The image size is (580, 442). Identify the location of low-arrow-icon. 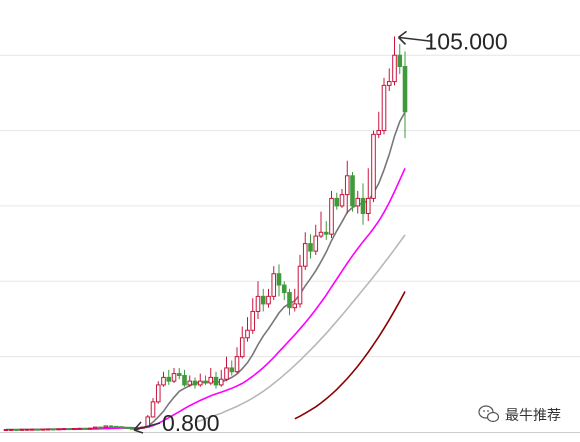
(147, 427).